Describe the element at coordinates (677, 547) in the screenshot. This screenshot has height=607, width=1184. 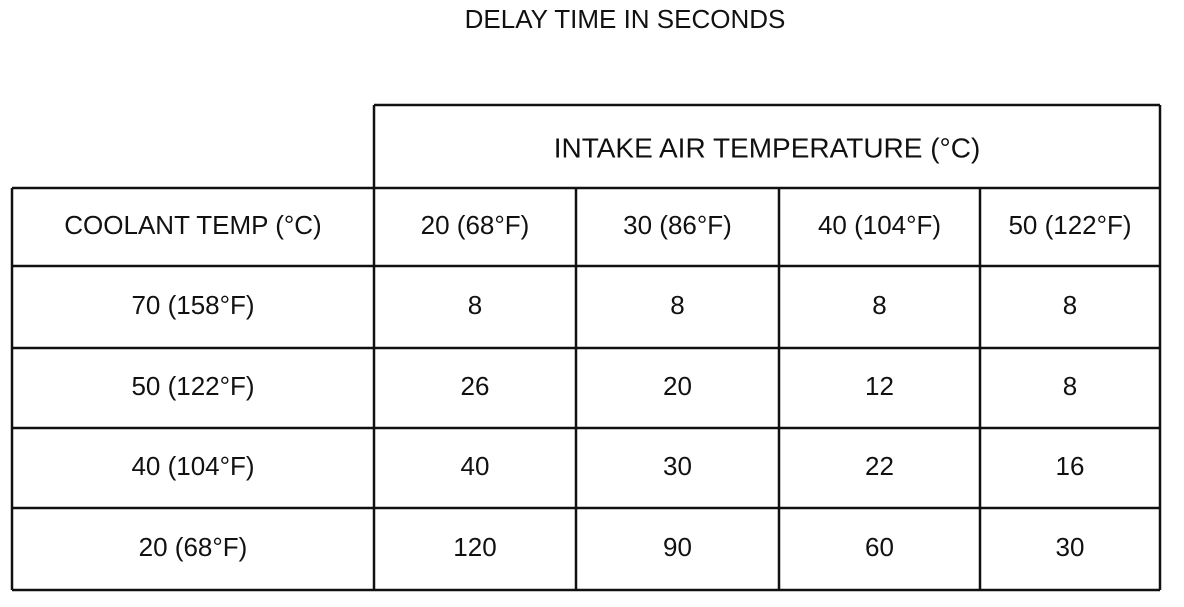
I see `cell-value: 90` at that location.